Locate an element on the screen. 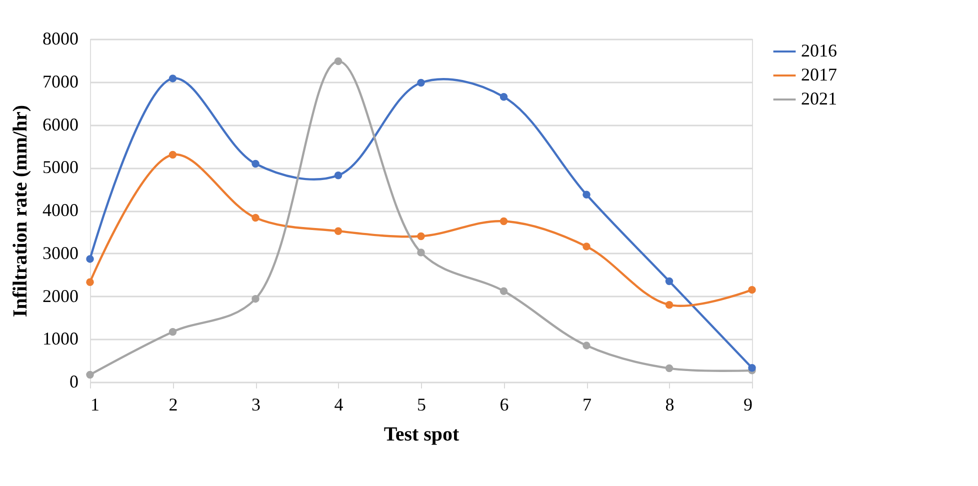  y-tick-label: 8000 is located at coordinates (60, 38).